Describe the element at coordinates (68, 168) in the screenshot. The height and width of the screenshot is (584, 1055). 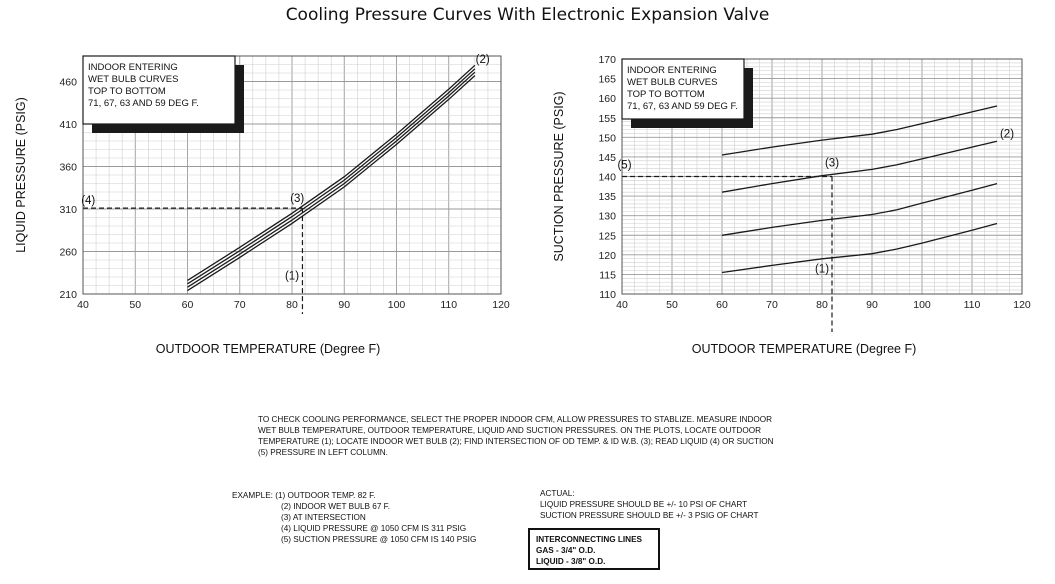
I see `y-tick-label: 360` at that location.